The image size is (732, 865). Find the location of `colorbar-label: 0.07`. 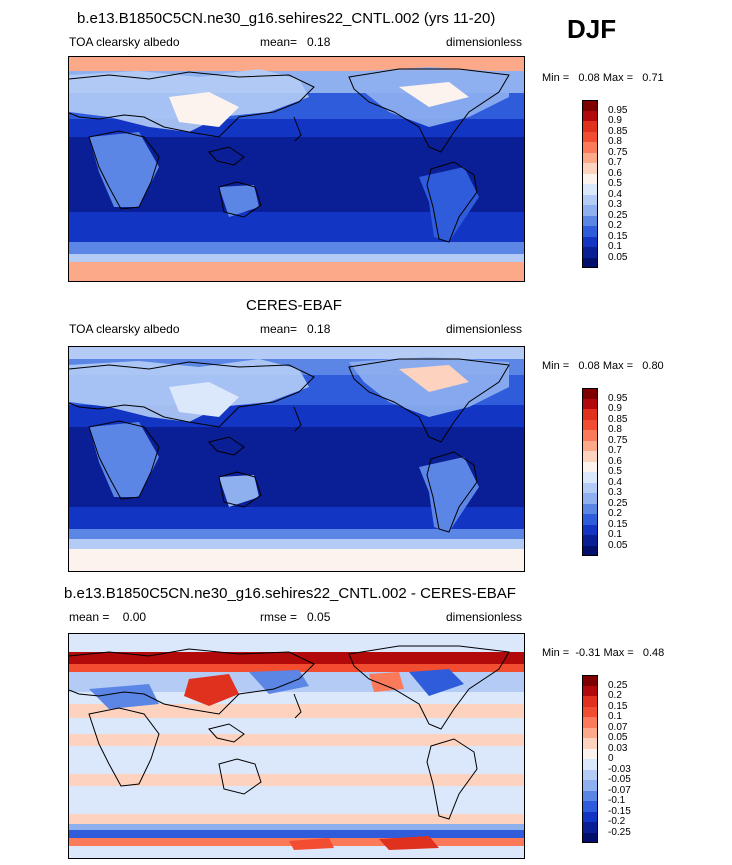

colorbar-label: 0.07 is located at coordinates (618, 727).